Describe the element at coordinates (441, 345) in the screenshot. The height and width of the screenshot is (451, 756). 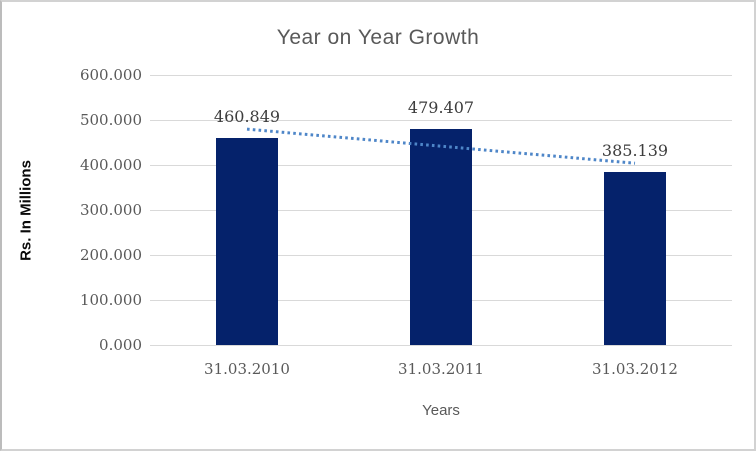
I see `gridline-0.000` at that location.